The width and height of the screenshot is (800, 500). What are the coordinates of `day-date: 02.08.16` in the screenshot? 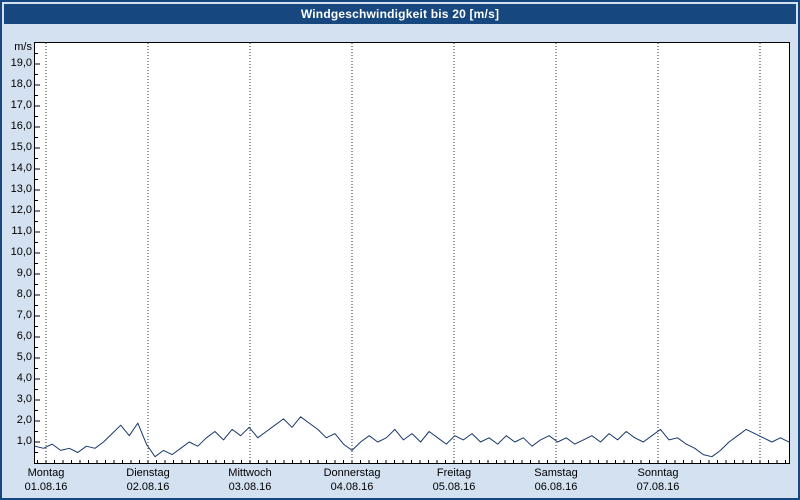 It's located at (148, 487).